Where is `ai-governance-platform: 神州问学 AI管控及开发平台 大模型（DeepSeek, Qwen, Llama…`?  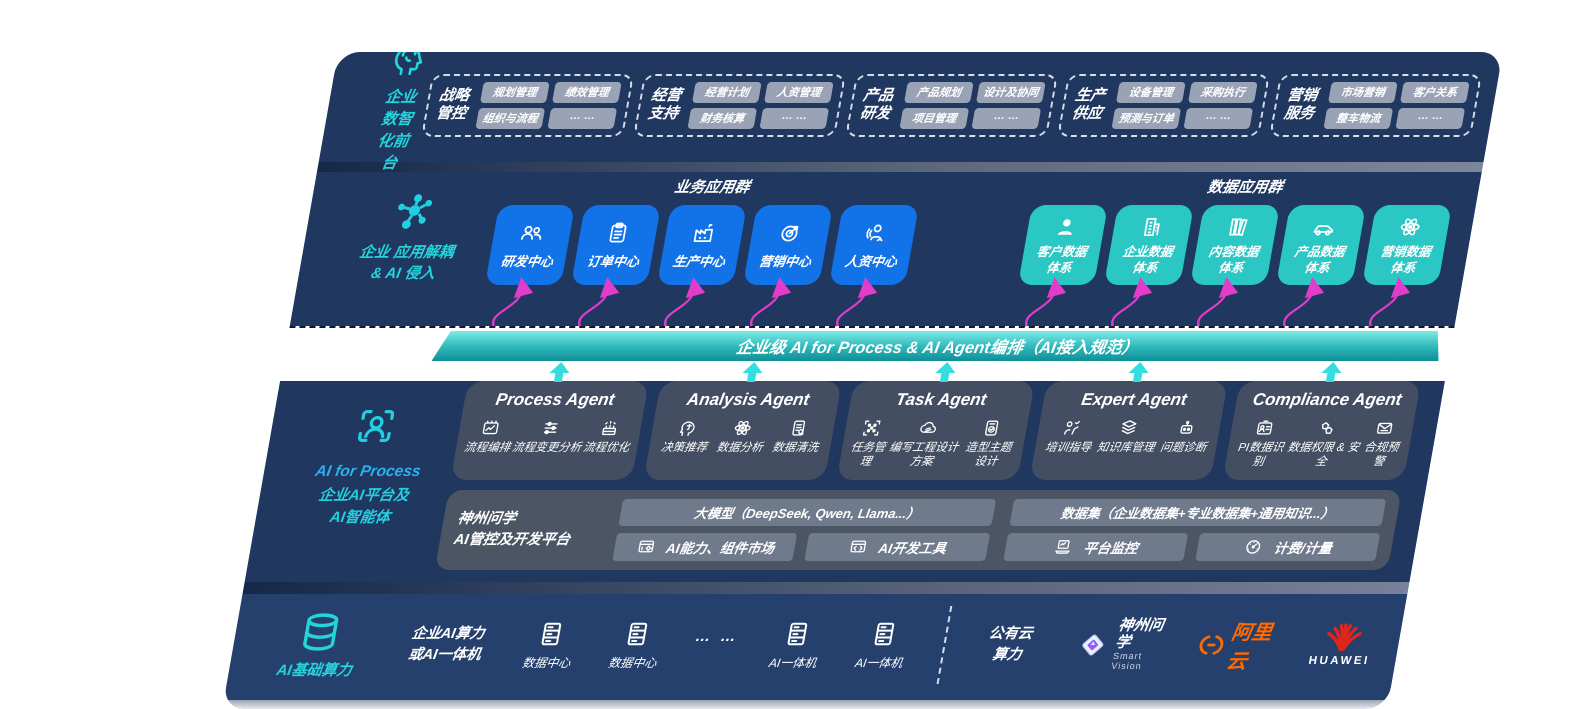
ai-governance-platform: 神州问学 AI管控及开发平台 大模型（DeepSeek, Qwen, Llama… is located at coordinates (918, 529).